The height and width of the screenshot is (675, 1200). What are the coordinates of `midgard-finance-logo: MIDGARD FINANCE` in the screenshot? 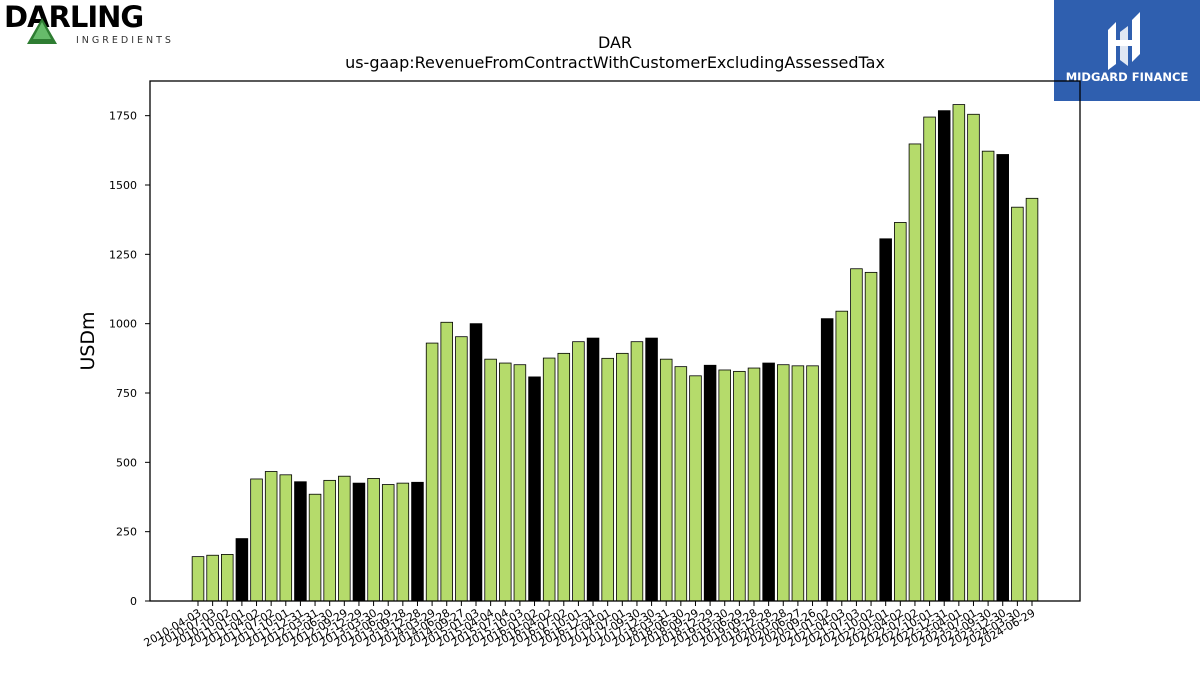 It's located at (1127, 50).